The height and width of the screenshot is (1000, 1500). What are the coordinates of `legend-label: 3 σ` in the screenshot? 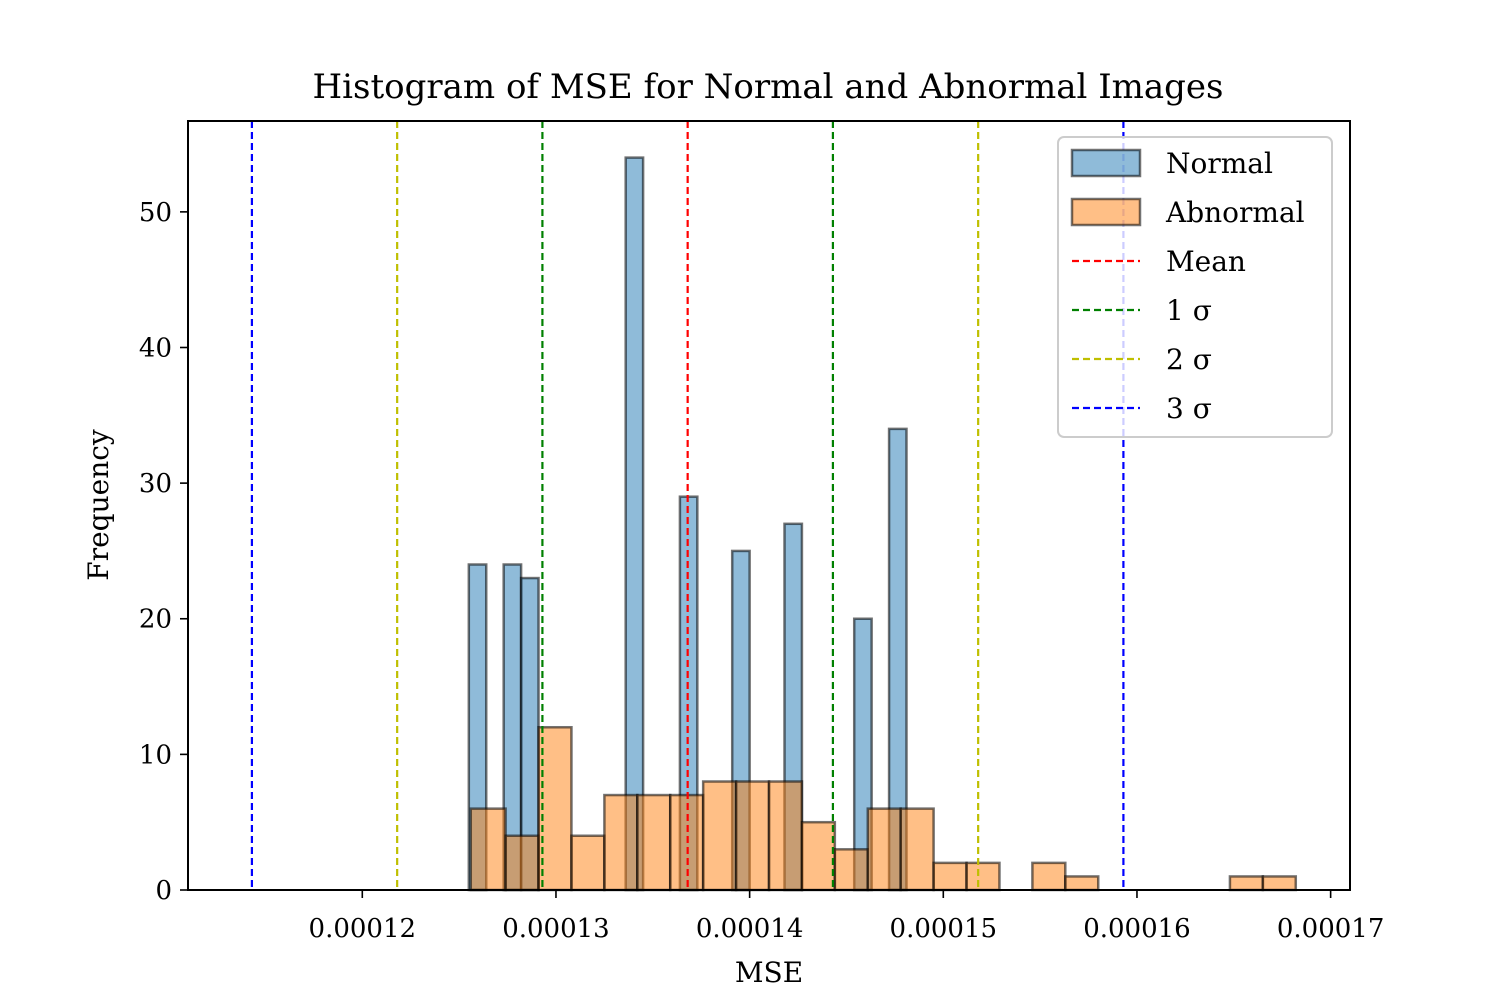 It's located at (1189, 408).